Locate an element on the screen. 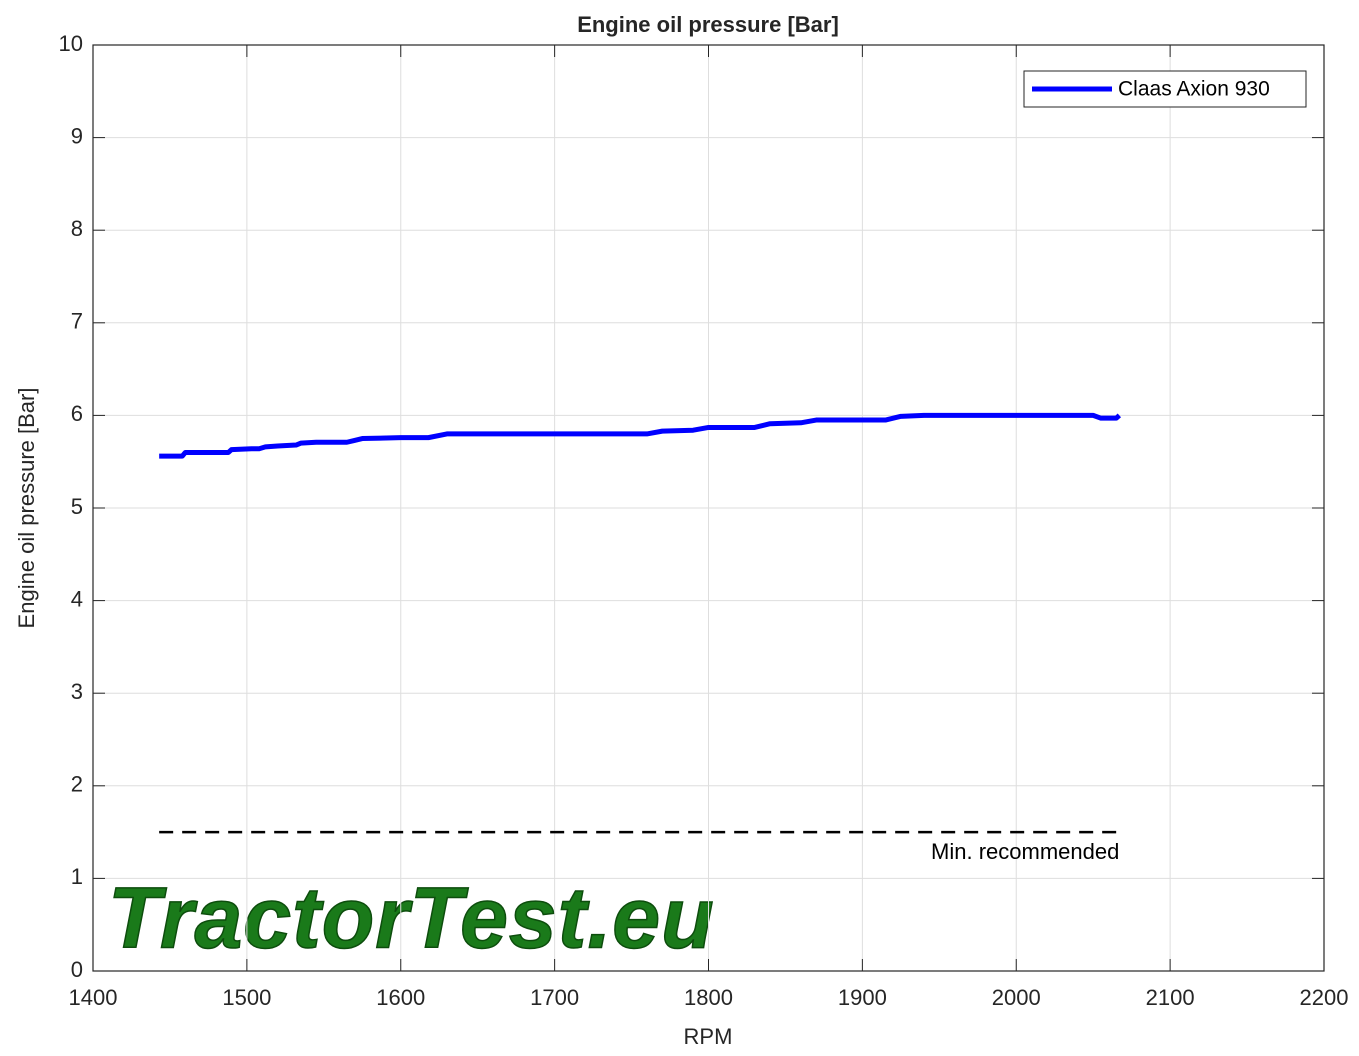  y-tick-label: 7 is located at coordinates (77, 321).